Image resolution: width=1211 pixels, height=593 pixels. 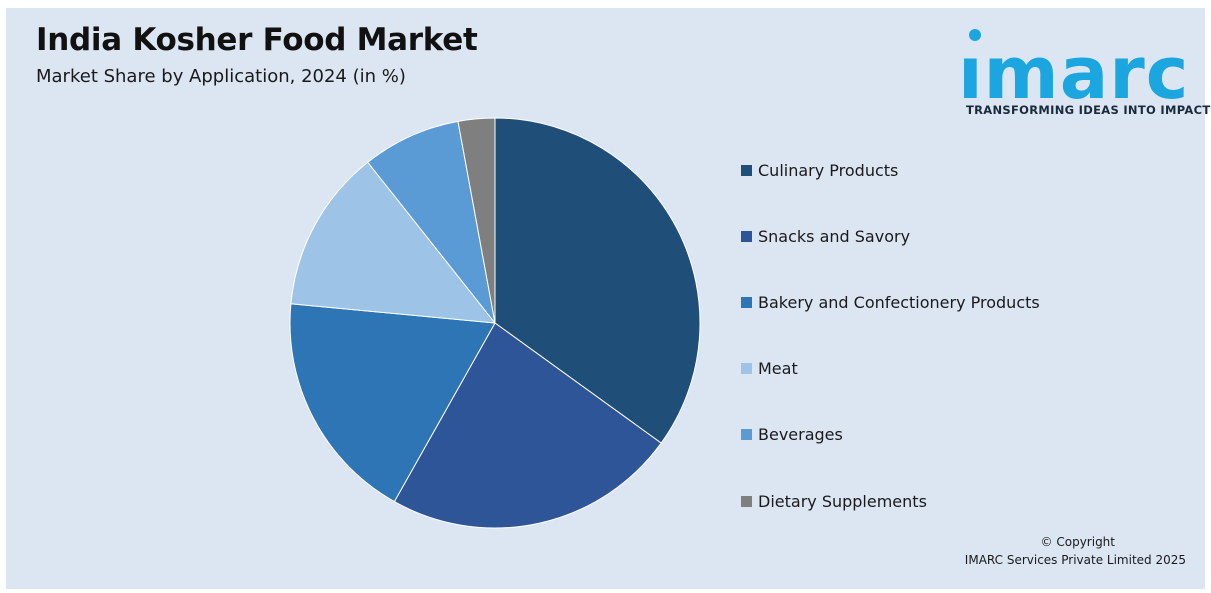 I want to click on legend-label: Bakery and Confectionery Products, so click(x=899, y=302).